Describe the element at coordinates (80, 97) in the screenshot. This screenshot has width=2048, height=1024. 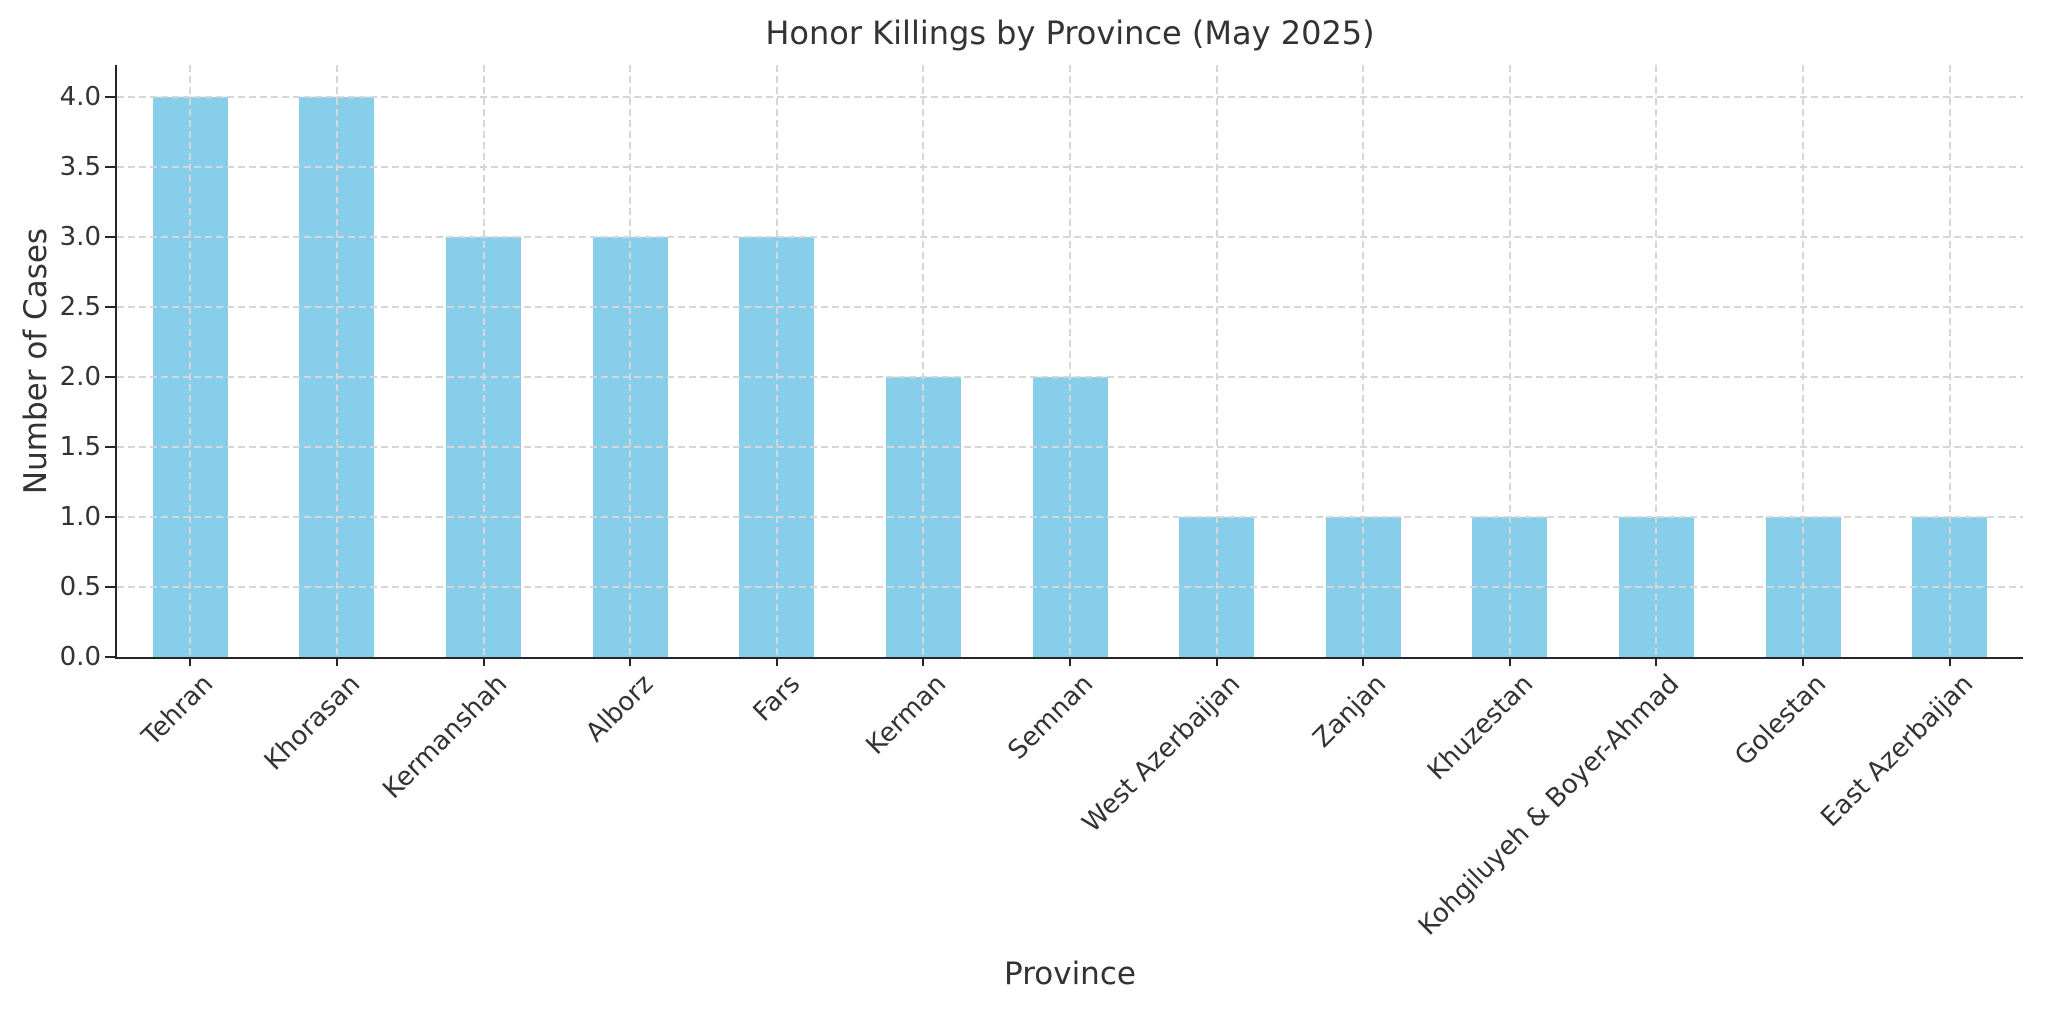
I see `y-tick-label: 4.0` at that location.